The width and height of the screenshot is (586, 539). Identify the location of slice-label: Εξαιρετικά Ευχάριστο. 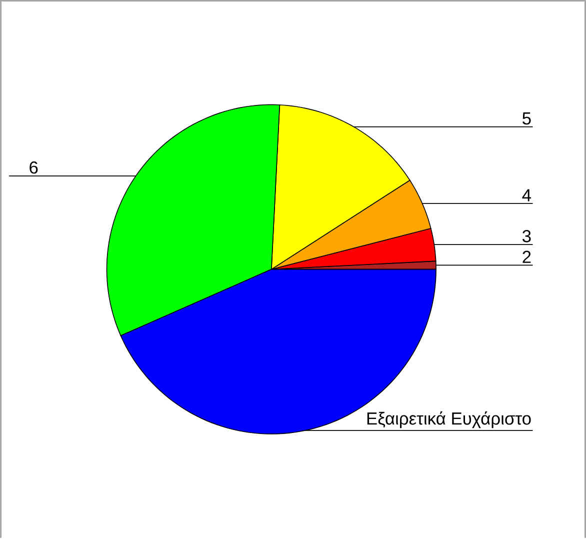
(449, 420).